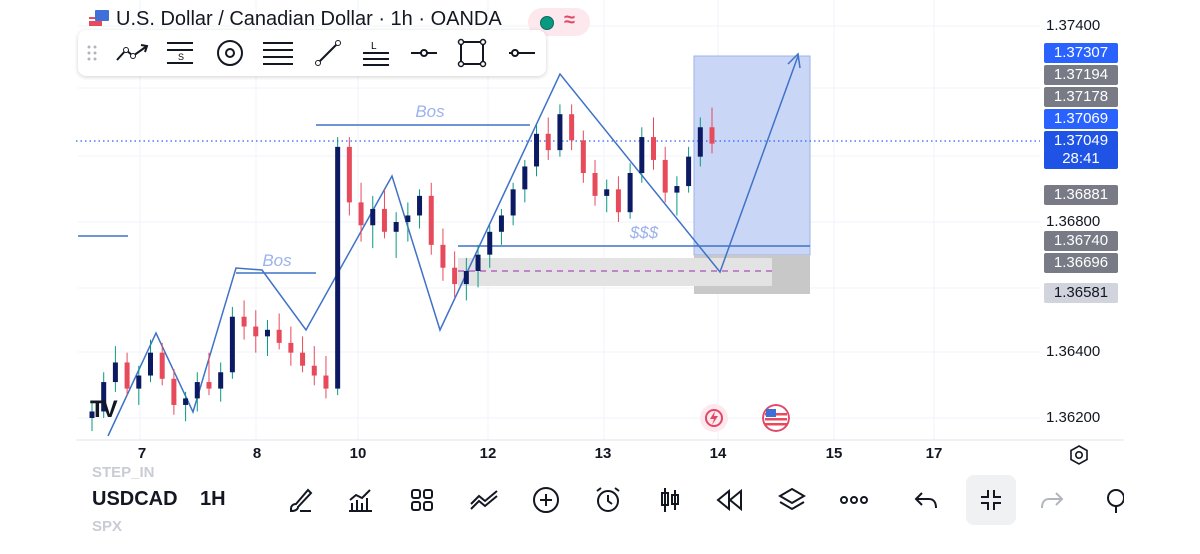 This screenshot has height=554, width=1200. Describe the element at coordinates (328, 53) in the screenshot. I see `ray-icon` at that location.